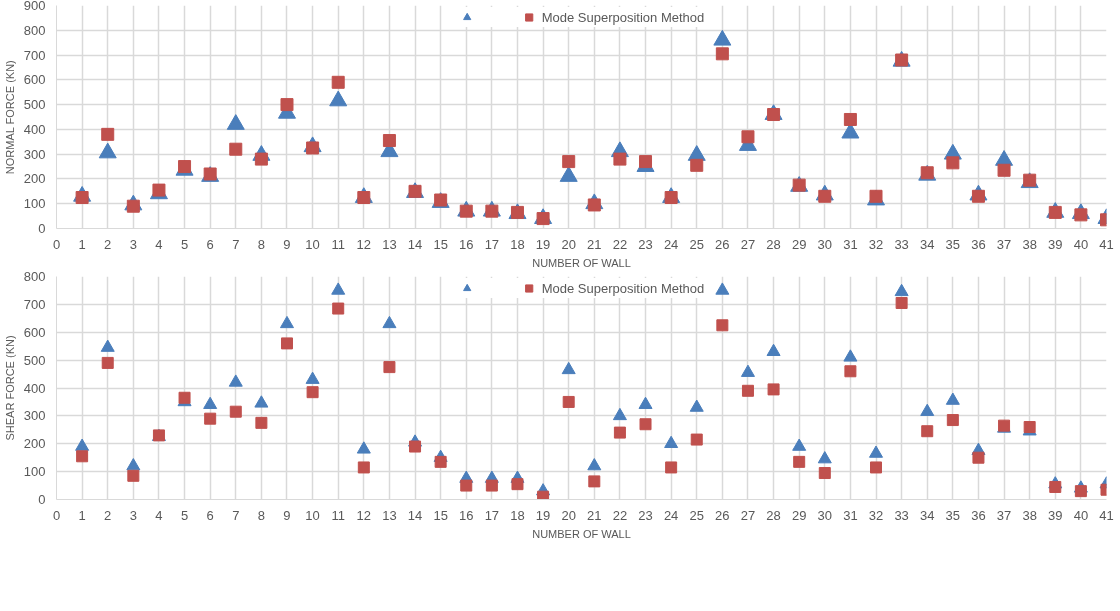 This screenshot has height=611, width=1120. What do you see at coordinates (9, 117) in the screenshot?
I see `y-axis-title: NORMAL FORCE (KN)` at bounding box center [9, 117].